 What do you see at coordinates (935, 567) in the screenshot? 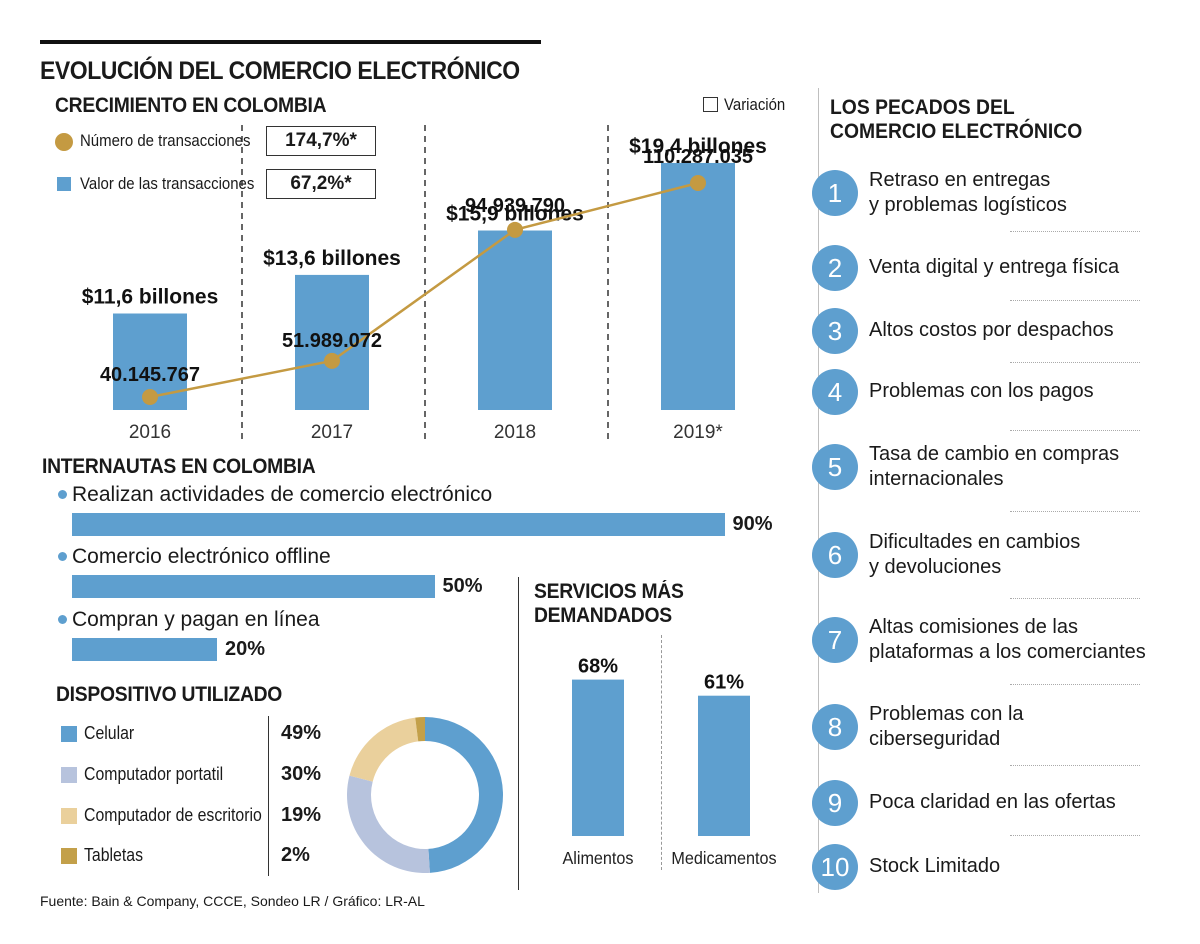
I see `sin-text-line2: y devoluciones` at bounding box center [935, 567].